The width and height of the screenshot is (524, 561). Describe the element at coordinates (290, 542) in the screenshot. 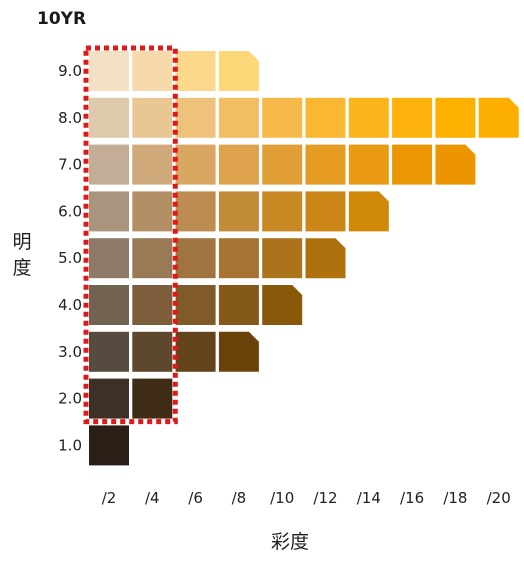

I see `x-axis-label: 彩度` at that location.